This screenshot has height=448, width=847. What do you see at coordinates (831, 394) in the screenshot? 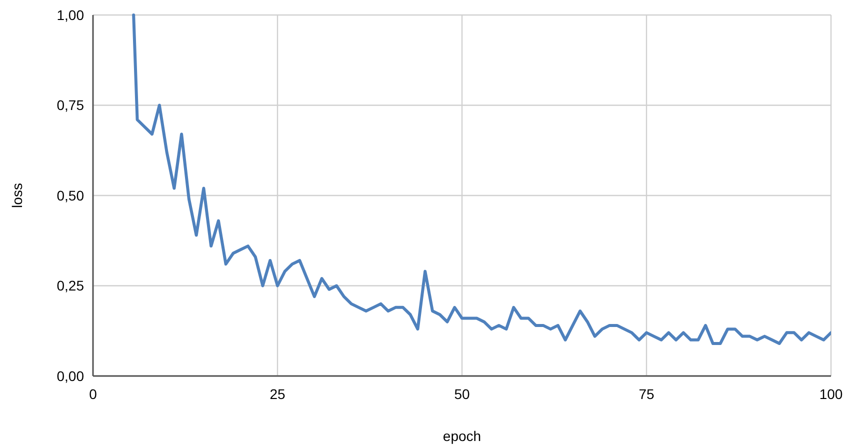
I see `x-tick-label: 100` at bounding box center [831, 394].